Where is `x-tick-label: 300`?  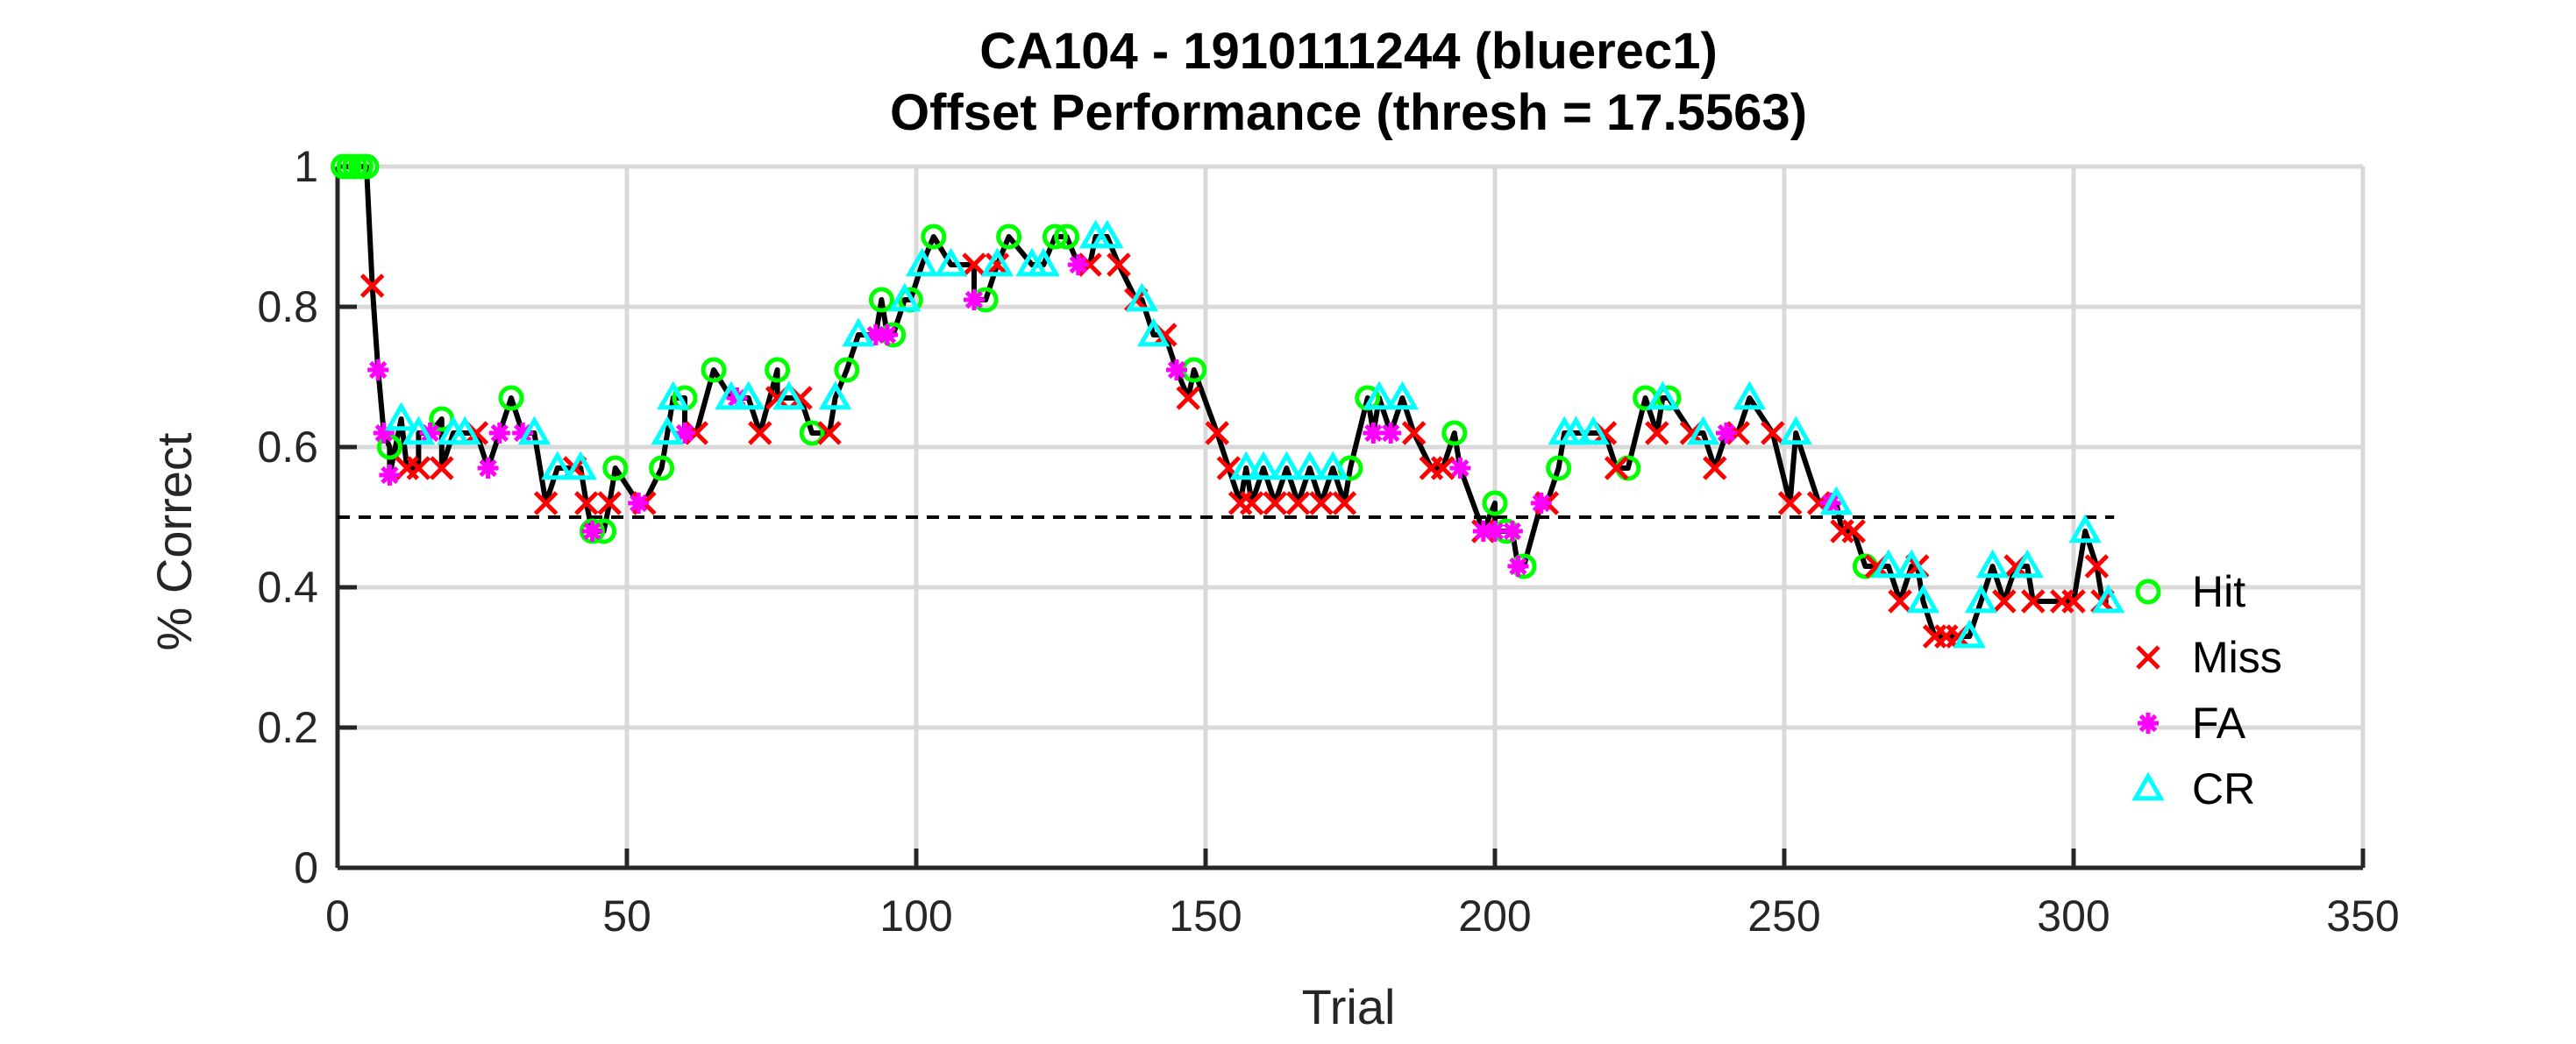 x-tick-label: 300 is located at coordinates (2073, 916).